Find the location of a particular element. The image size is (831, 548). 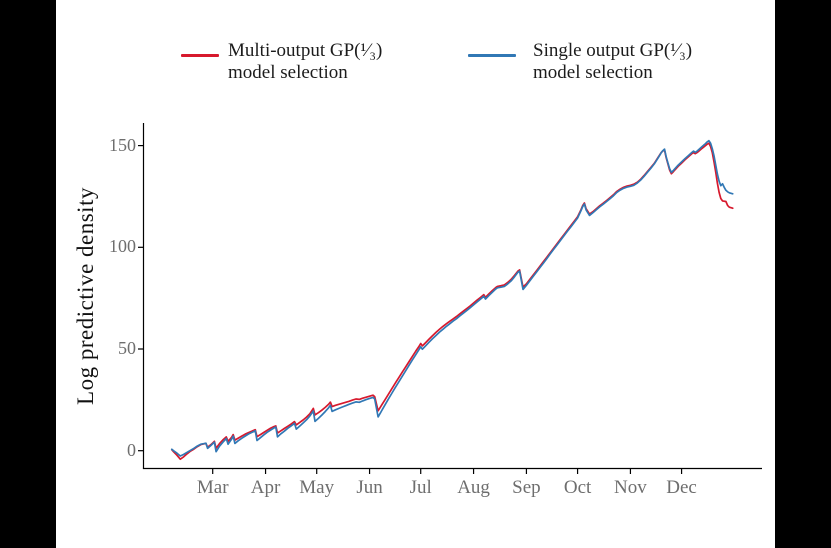

legend-swatch-multi-output is located at coordinates (200, 55).